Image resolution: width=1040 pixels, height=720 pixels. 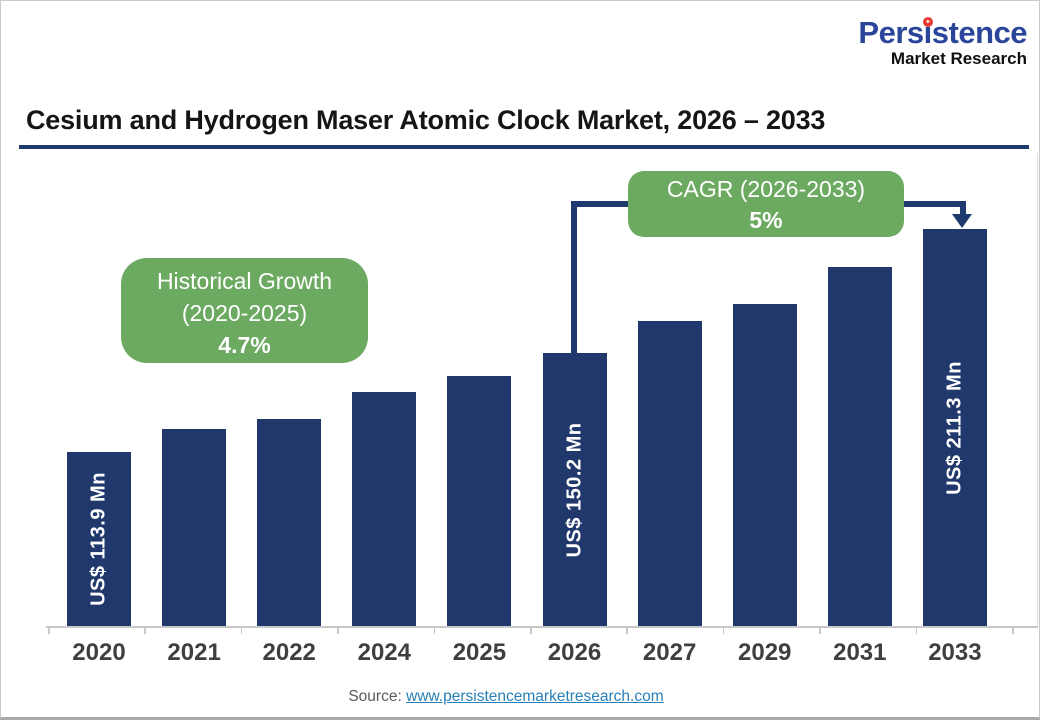 I want to click on down-arrow-icon, so click(x=962, y=221).